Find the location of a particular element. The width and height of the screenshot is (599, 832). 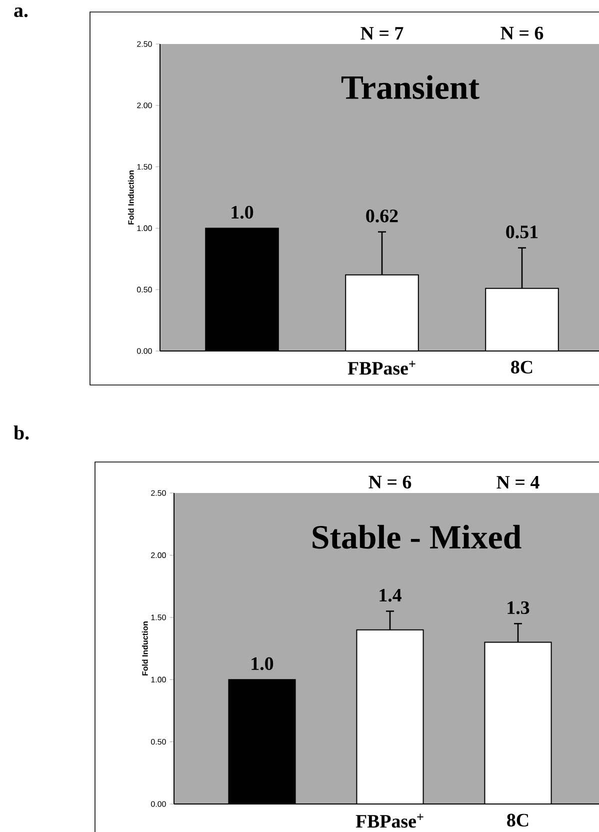

data-label: 0.62 is located at coordinates (382, 216).